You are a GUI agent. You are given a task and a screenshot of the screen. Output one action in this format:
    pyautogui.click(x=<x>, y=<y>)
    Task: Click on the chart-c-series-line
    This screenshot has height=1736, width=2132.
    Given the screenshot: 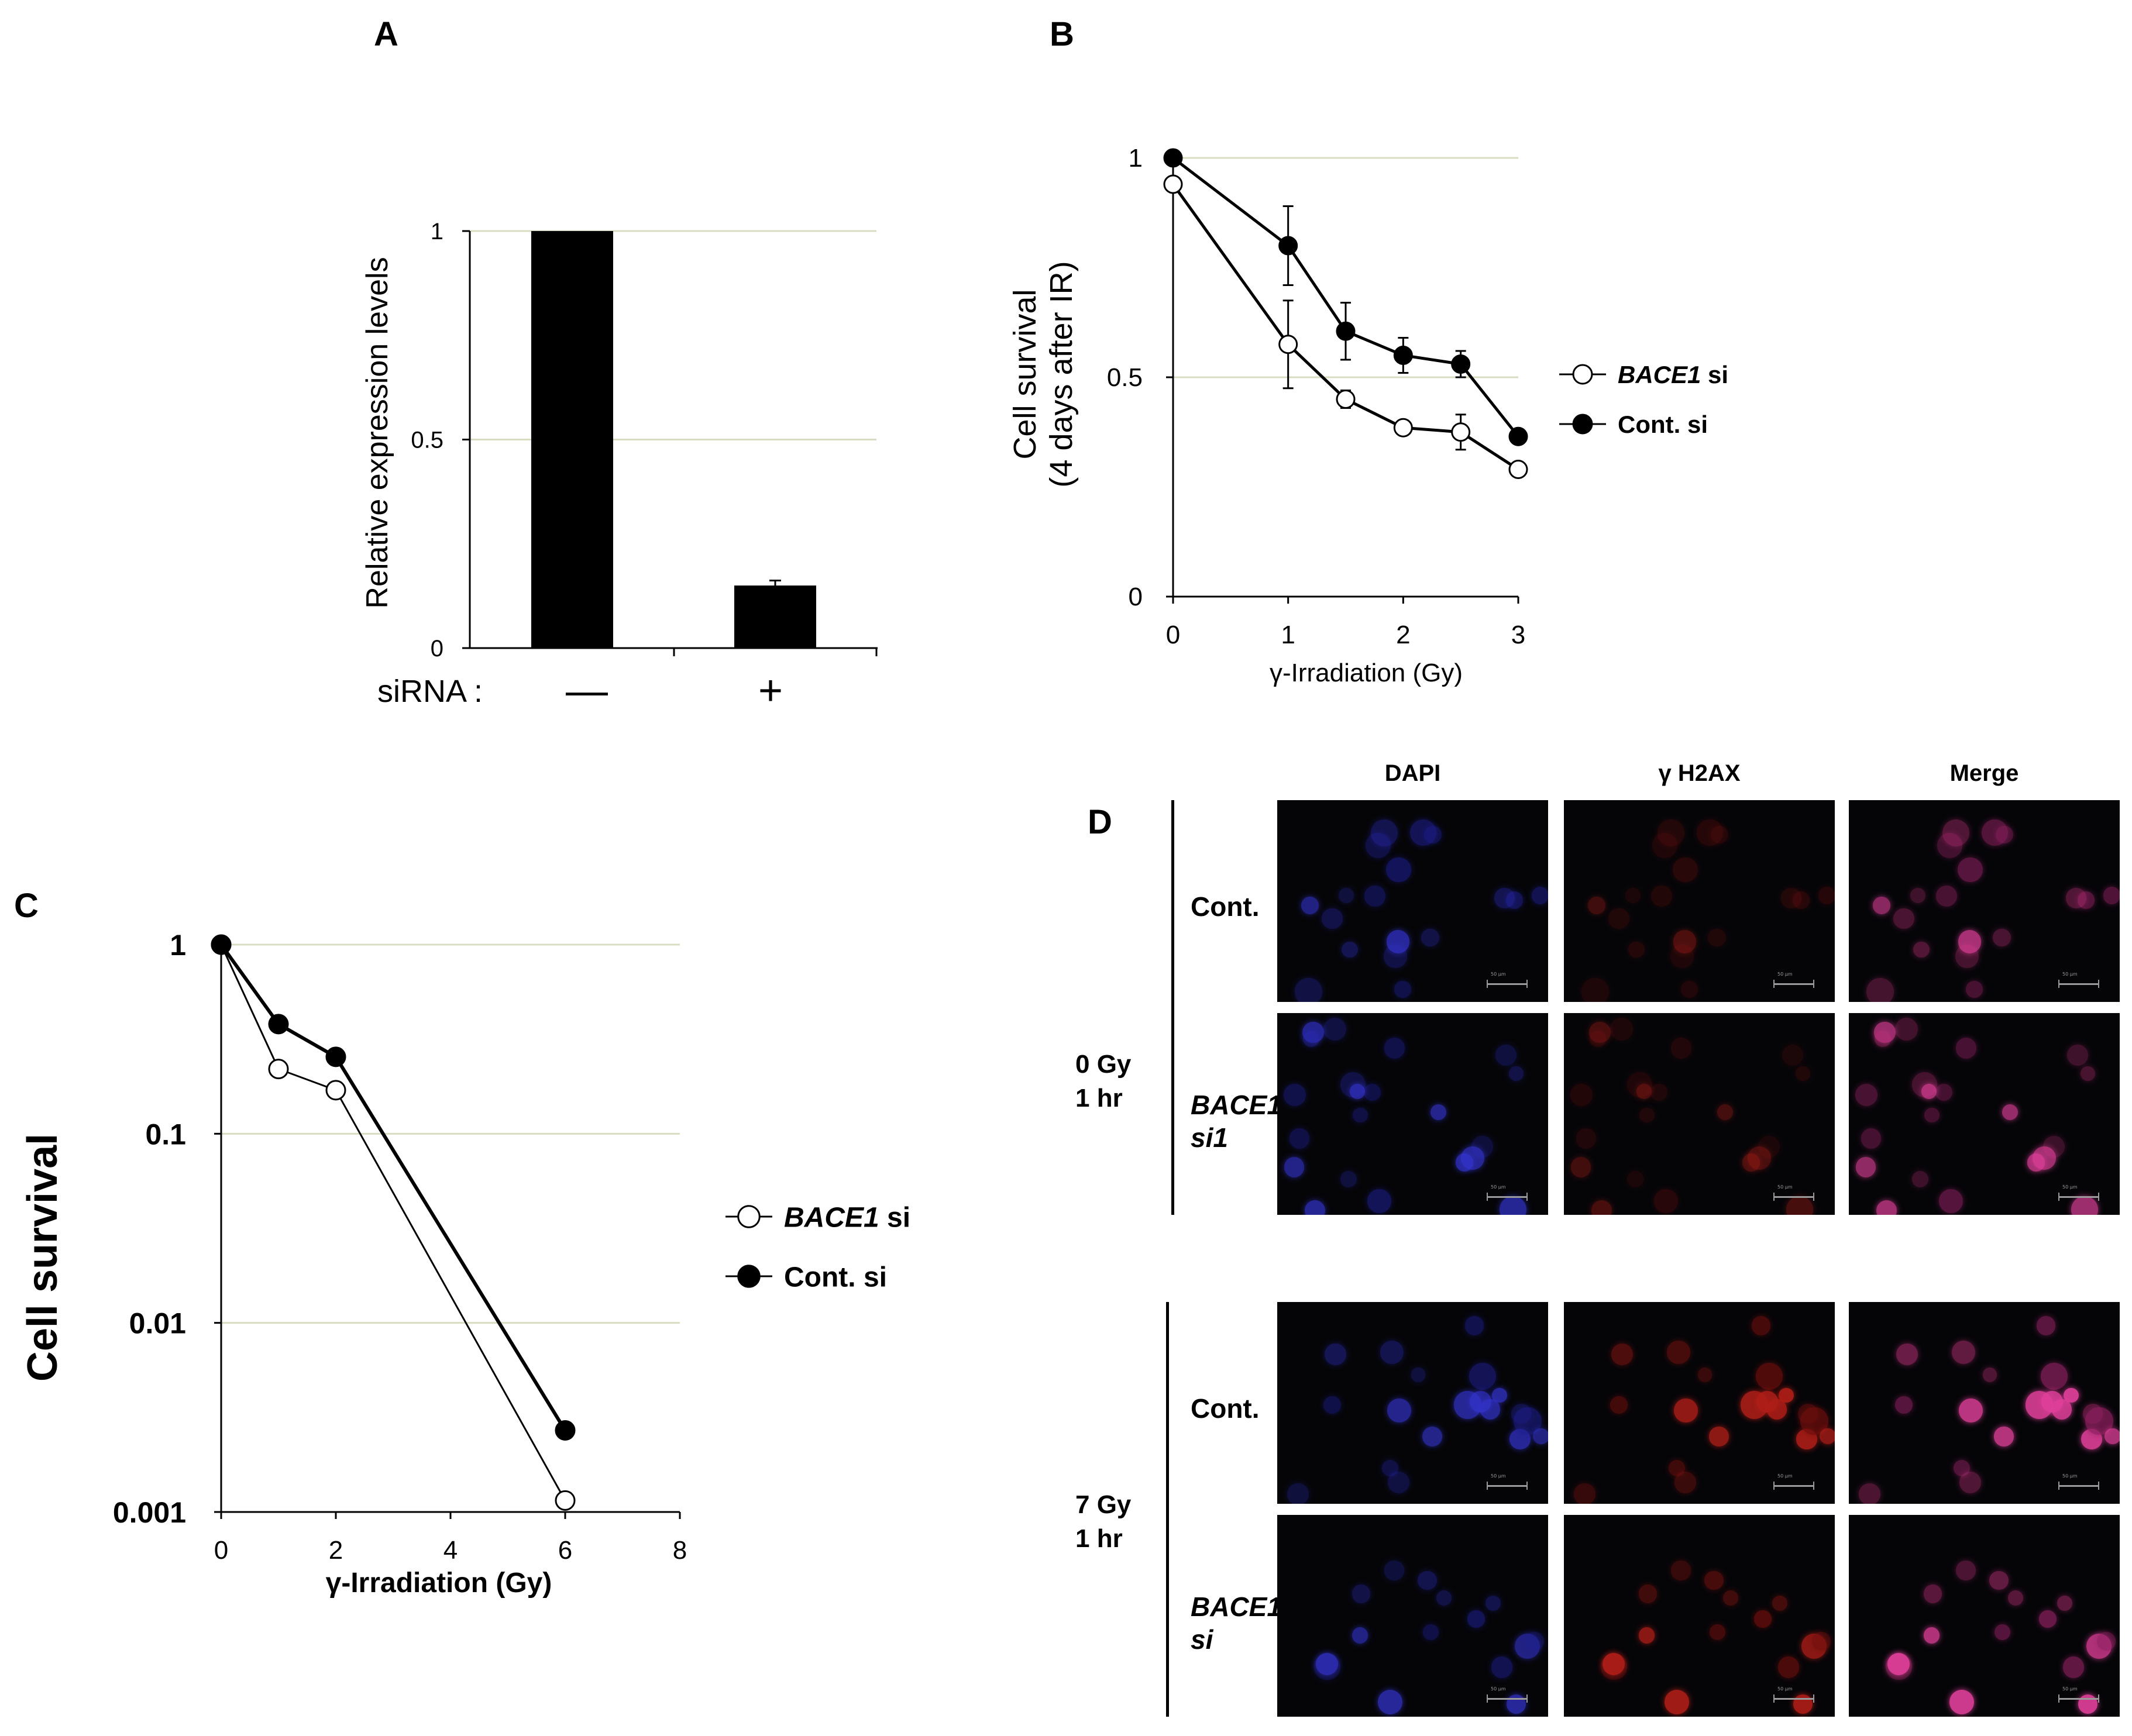 What is the action you would take?
    pyautogui.click(x=393, y=1222)
    